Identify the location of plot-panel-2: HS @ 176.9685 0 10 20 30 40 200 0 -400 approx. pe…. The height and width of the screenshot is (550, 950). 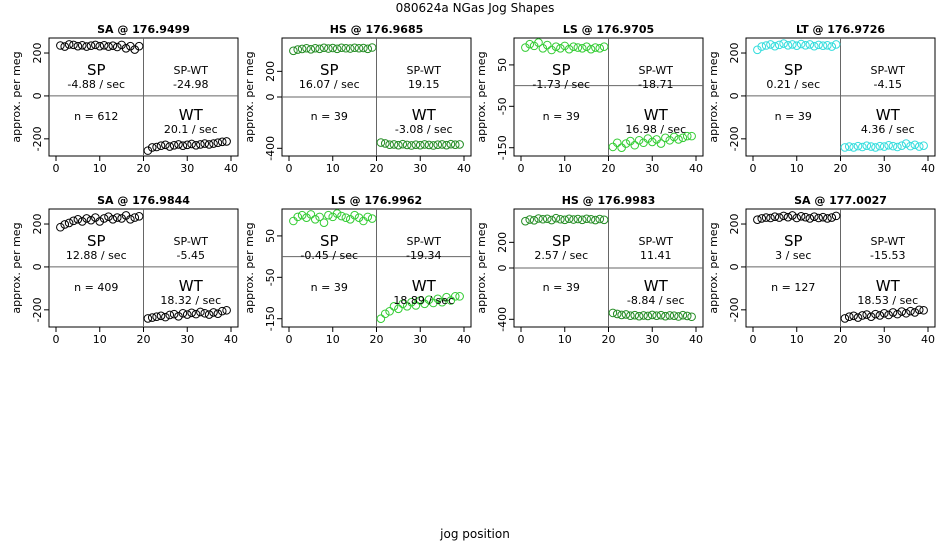
(357, 99).